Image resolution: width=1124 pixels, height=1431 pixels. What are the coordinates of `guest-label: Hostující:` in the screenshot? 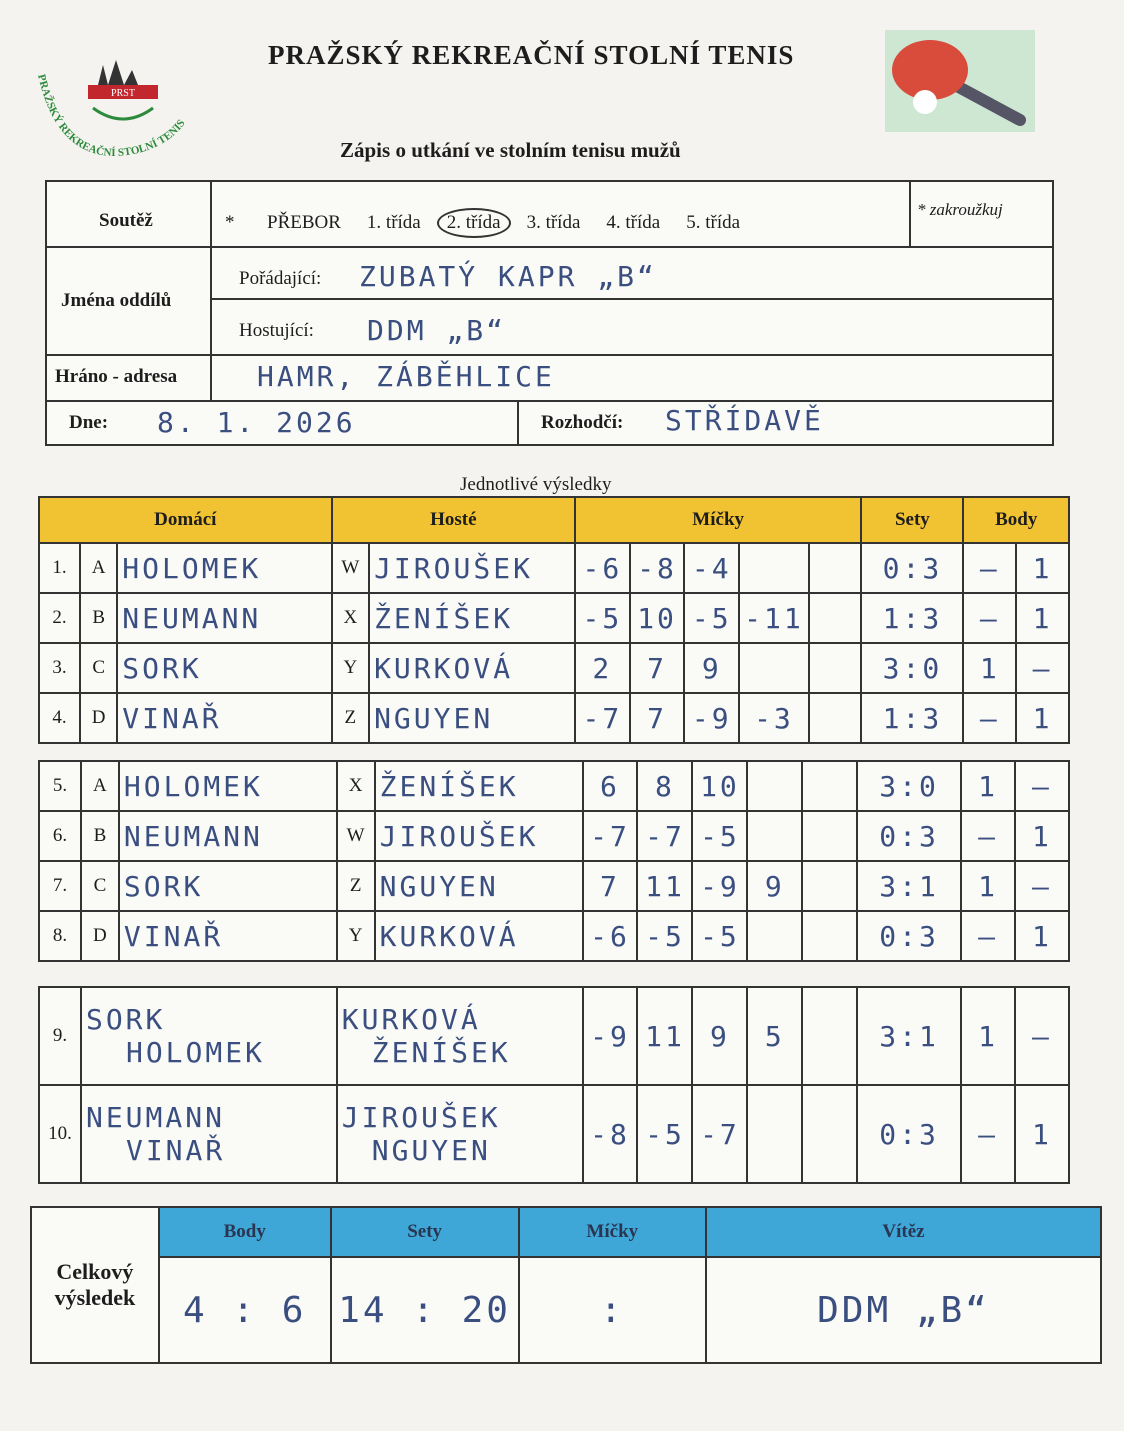 It's located at (276, 330).